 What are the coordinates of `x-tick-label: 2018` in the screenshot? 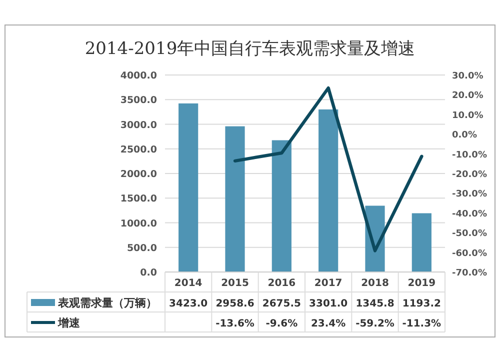 It's located at (375, 283).